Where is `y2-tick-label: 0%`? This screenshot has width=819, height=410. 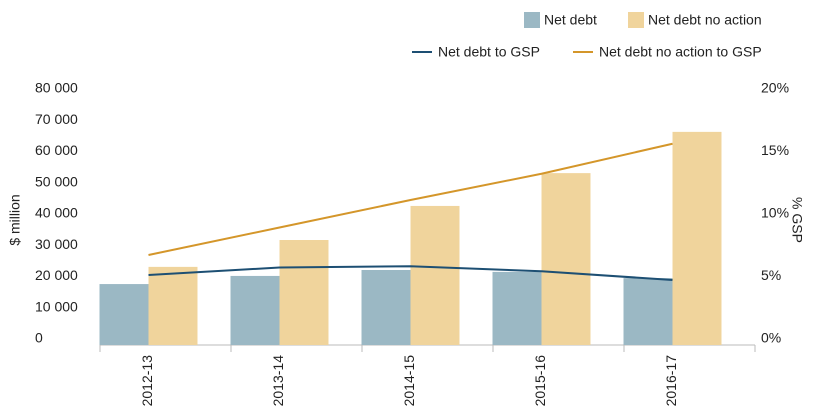
y2-tick-label: 0% is located at coordinates (771, 338).